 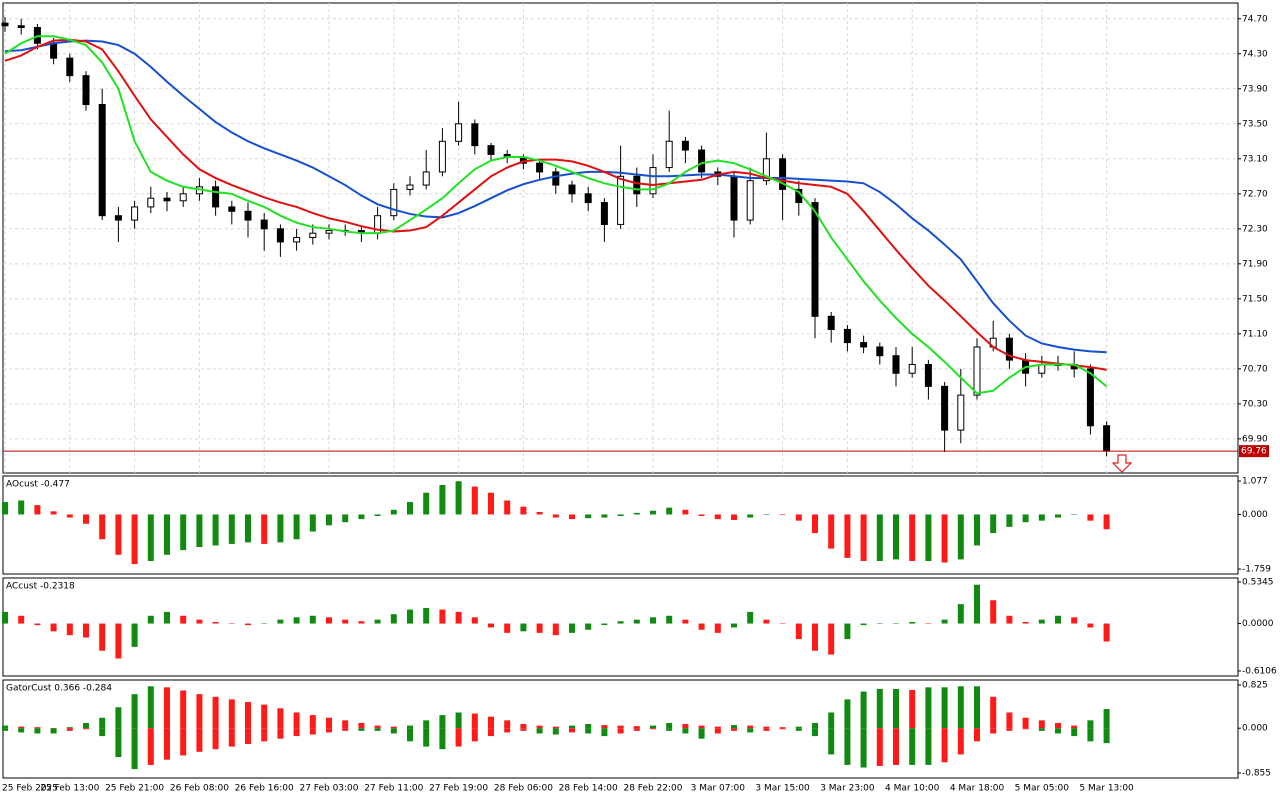 What do you see at coordinates (328, 789) in the screenshot?
I see `x-tick-label: 27 Feb 03:00` at bounding box center [328, 789].